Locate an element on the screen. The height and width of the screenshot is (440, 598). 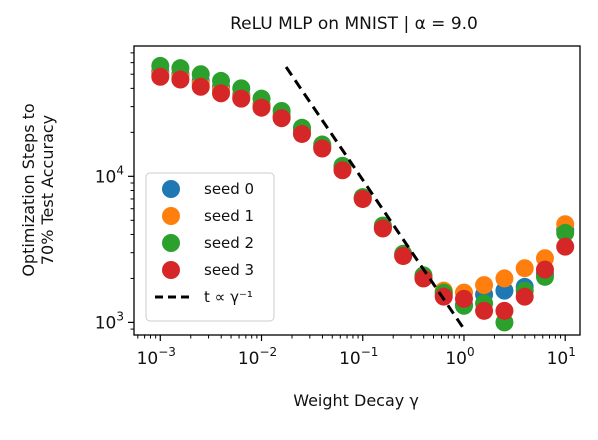
y-tick-label: 10⁴ is located at coordinates (109, 175).